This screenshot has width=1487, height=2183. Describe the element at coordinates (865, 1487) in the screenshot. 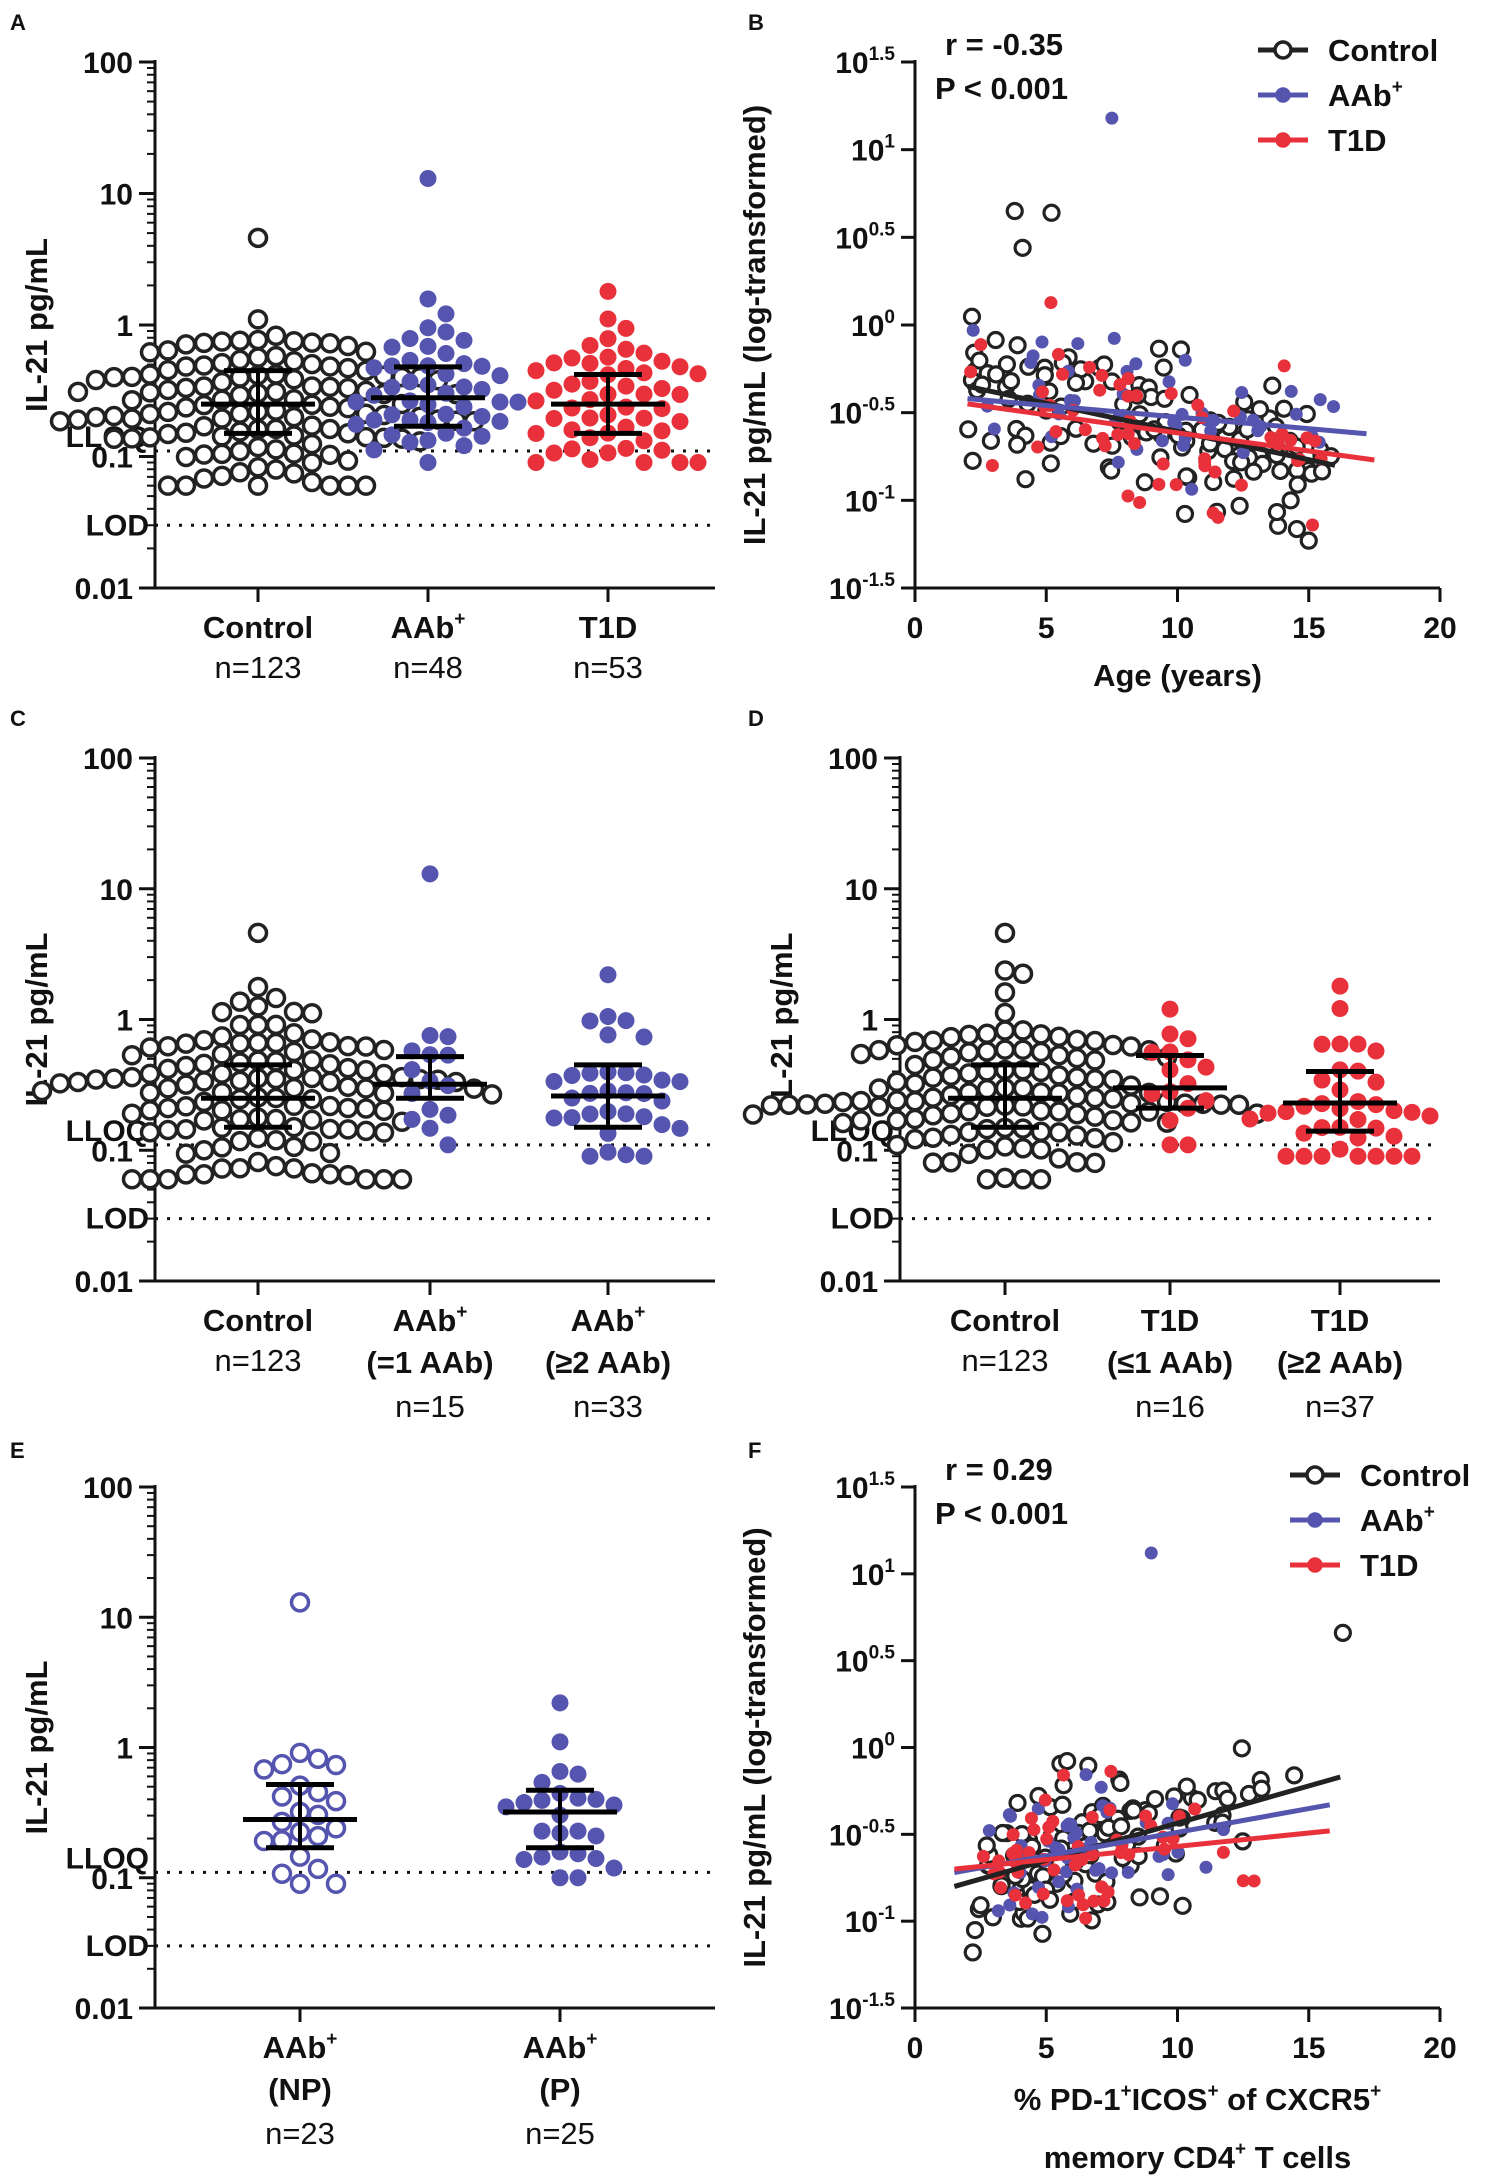

I see `y-tick-label: 101.5` at that location.